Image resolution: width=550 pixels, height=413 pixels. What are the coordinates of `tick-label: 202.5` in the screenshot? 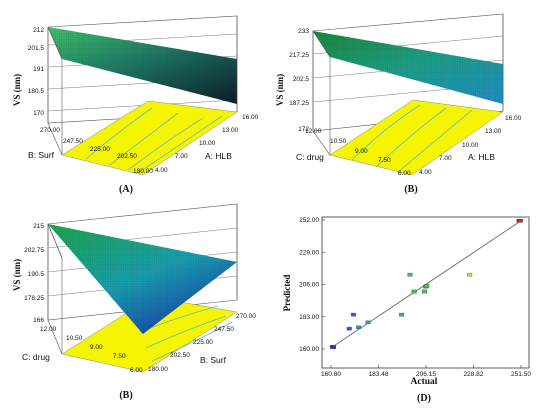 It's located at (301, 79).